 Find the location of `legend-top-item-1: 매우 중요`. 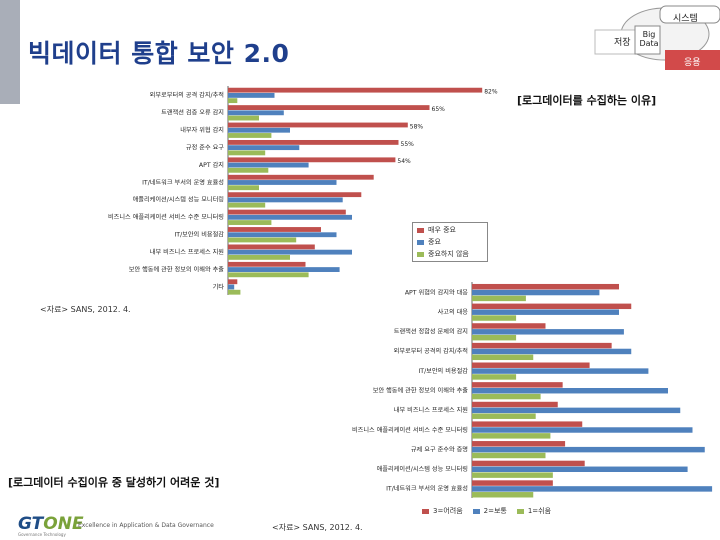

legend-top-item-1: 매우 중요 is located at coordinates (450, 230).